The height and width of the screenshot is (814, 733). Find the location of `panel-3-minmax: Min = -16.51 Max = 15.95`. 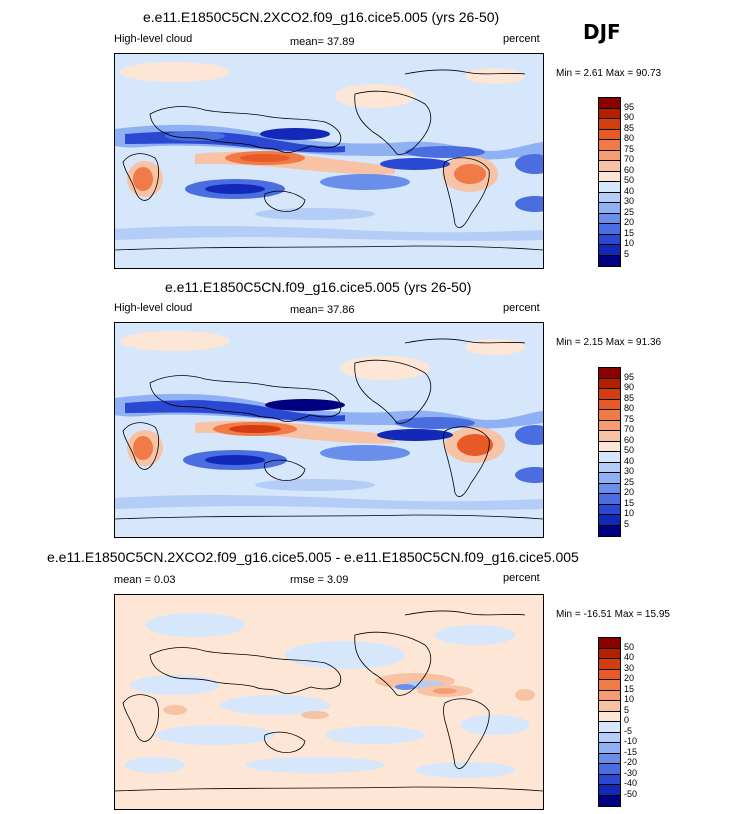

panel-3-minmax: Min = -16.51 Max = 15.95 is located at coordinates (613, 614).